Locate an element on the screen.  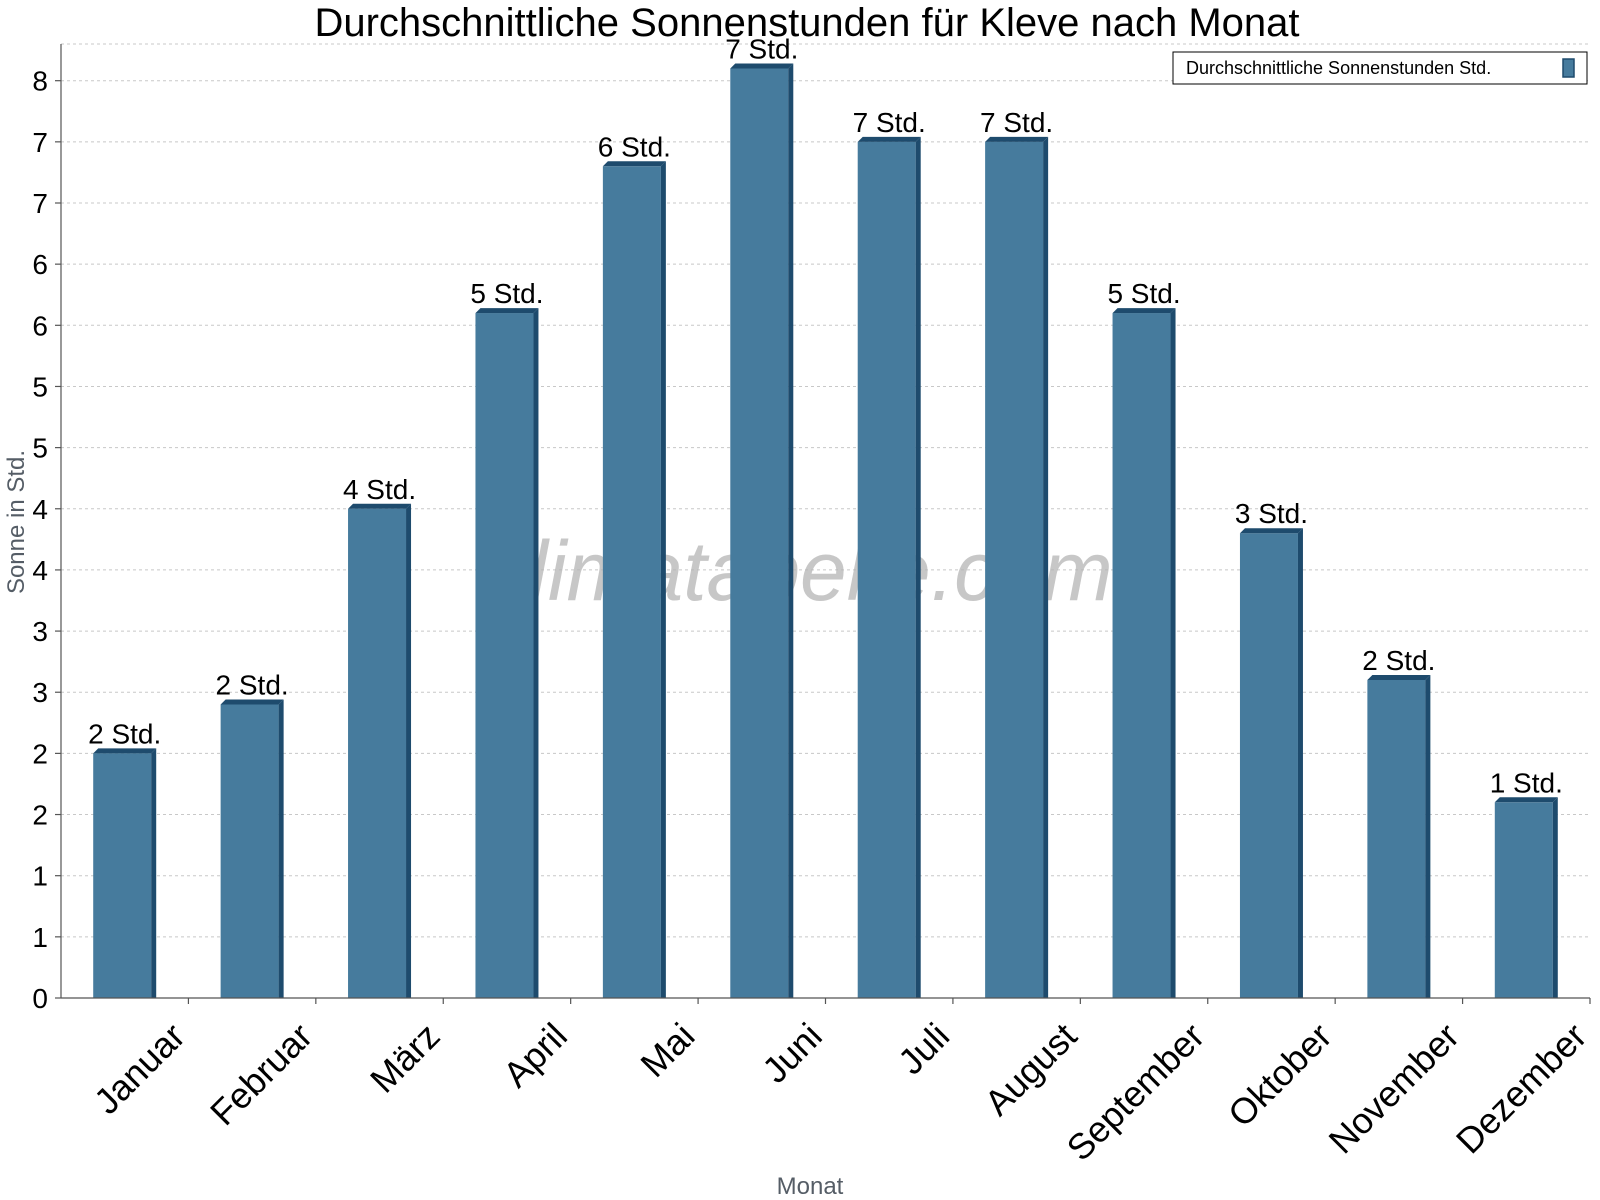
x-tick-label: April is located at coordinates (535, 1055).